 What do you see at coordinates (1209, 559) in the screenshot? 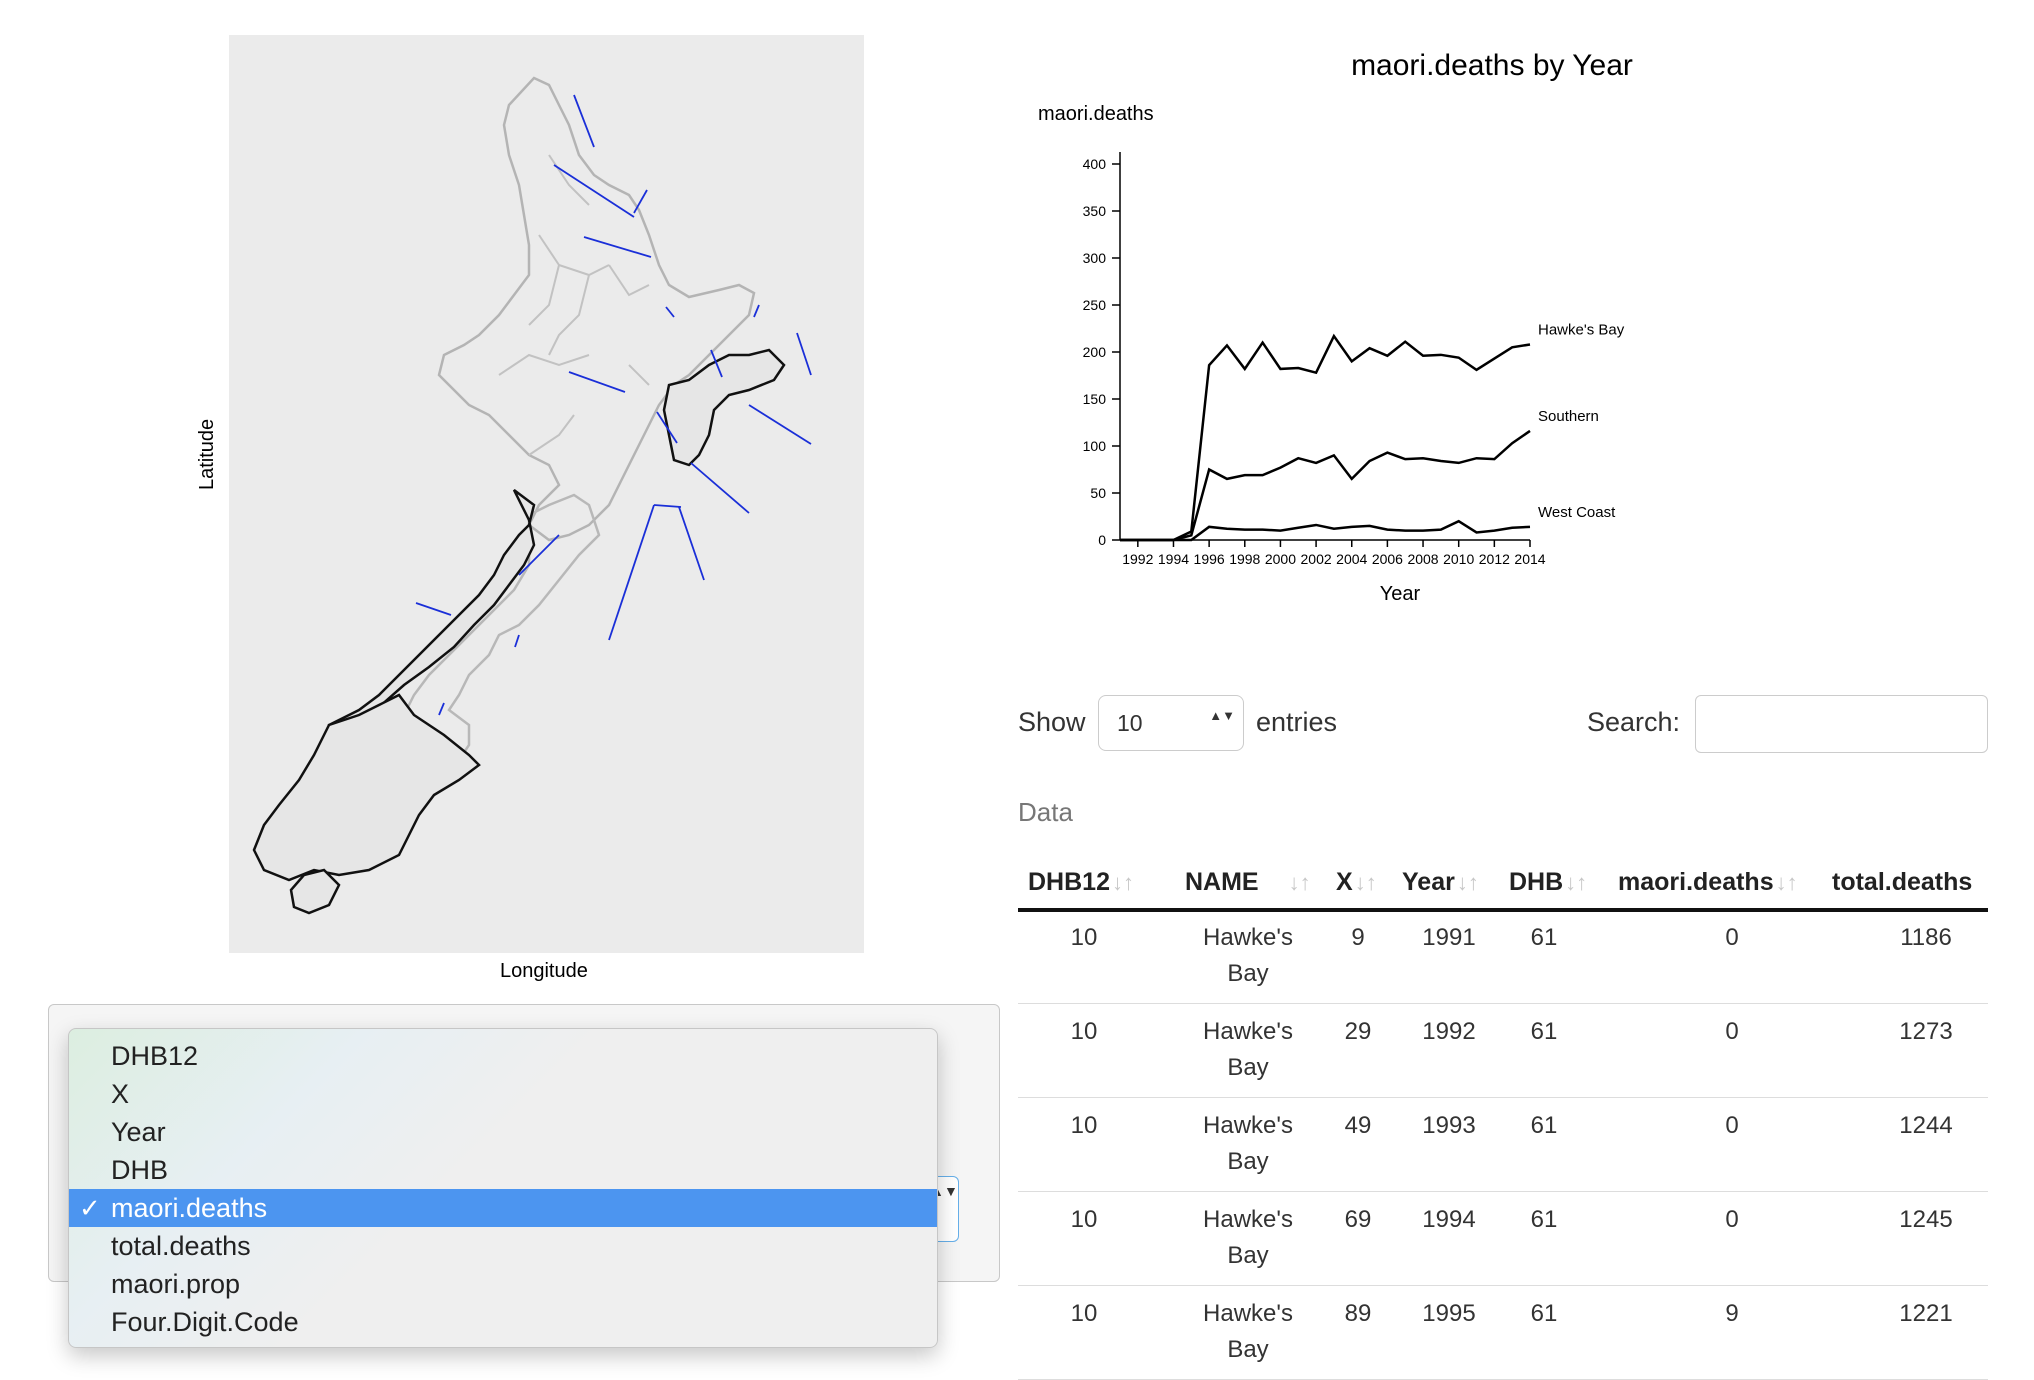
I see `x-tick-label: 1996` at bounding box center [1209, 559].